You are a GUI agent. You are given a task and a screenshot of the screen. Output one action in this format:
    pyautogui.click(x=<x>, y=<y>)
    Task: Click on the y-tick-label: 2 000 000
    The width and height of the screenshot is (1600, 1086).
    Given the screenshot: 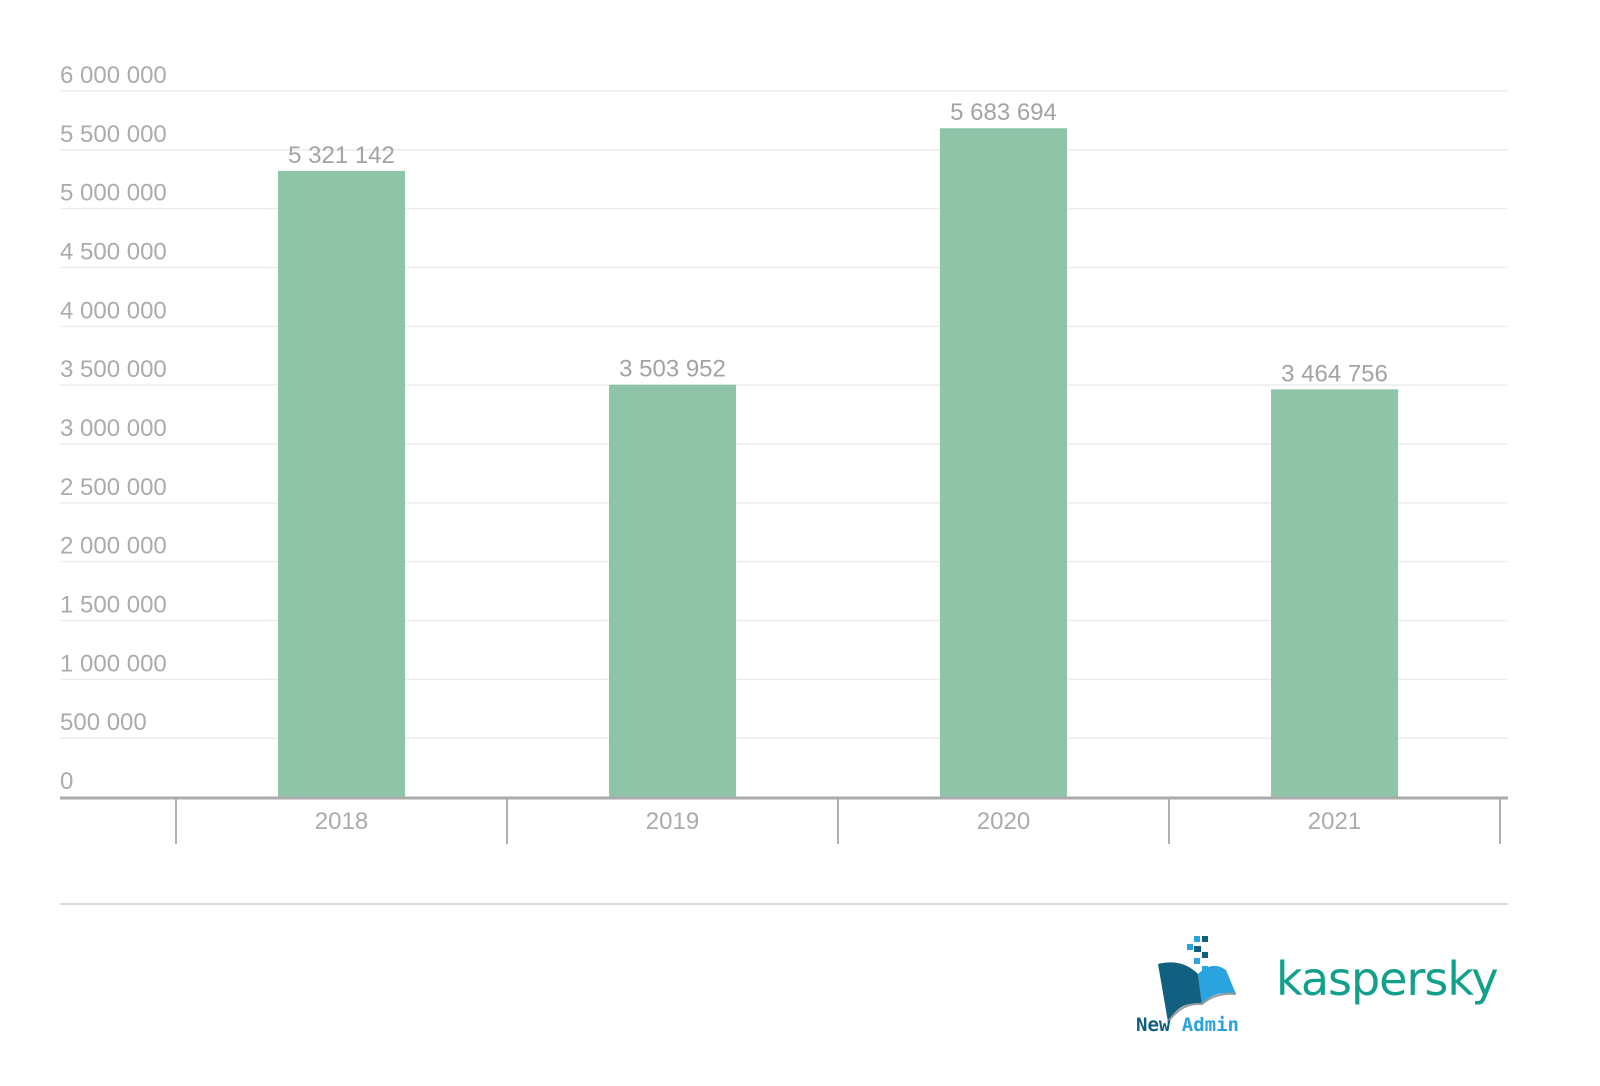 What is the action you would take?
    pyautogui.click(x=113, y=546)
    